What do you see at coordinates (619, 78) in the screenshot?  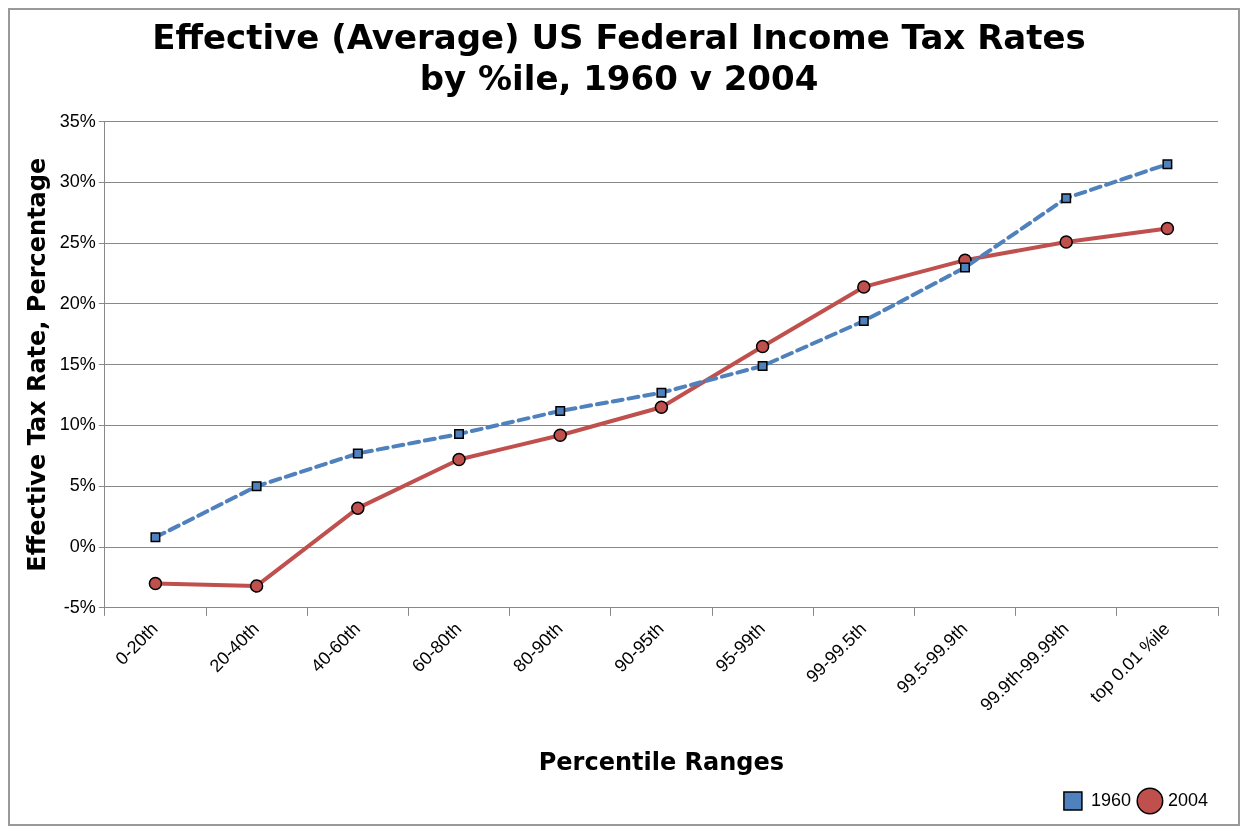 I see `text: by %ile, 1960 v 2004` at bounding box center [619, 78].